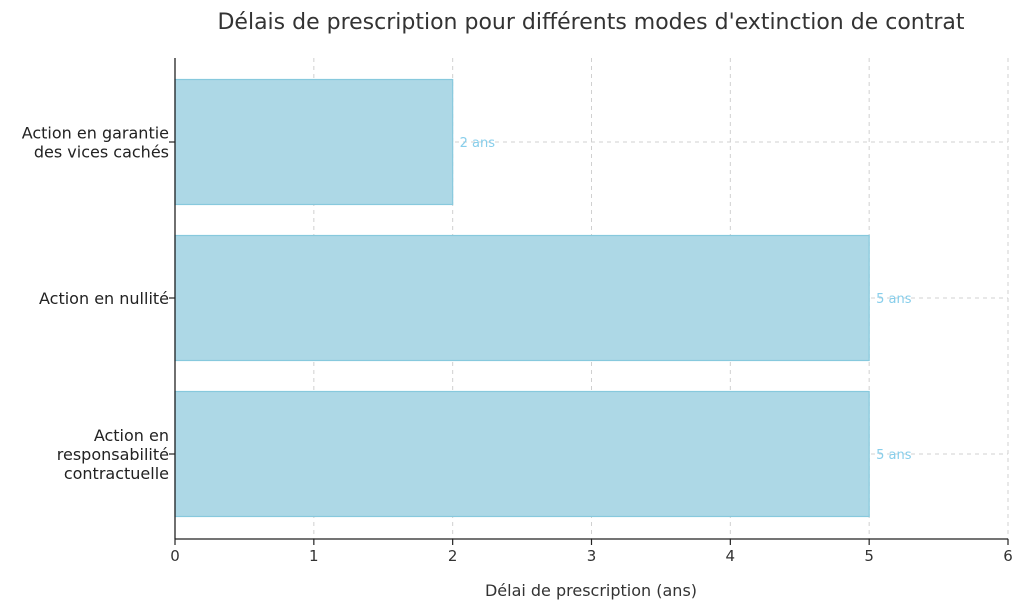 The height and width of the screenshot is (611, 1024). I want to click on x-tick-label: 0, so click(175, 556).